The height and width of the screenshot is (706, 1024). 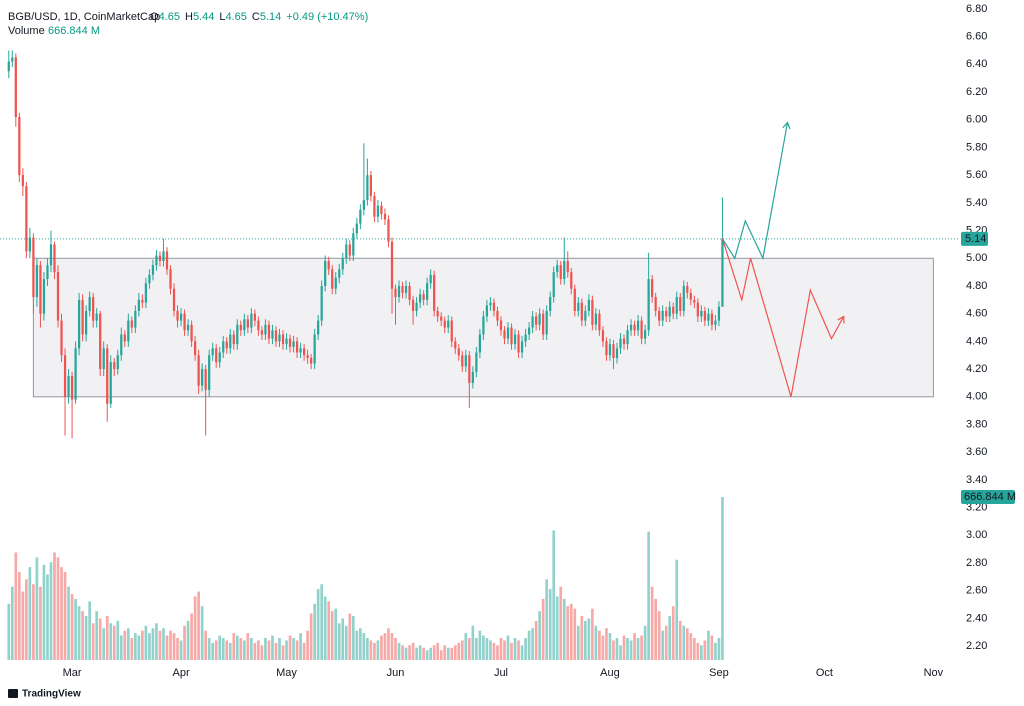 I want to click on last-price-label: 5.14, so click(x=975, y=239).